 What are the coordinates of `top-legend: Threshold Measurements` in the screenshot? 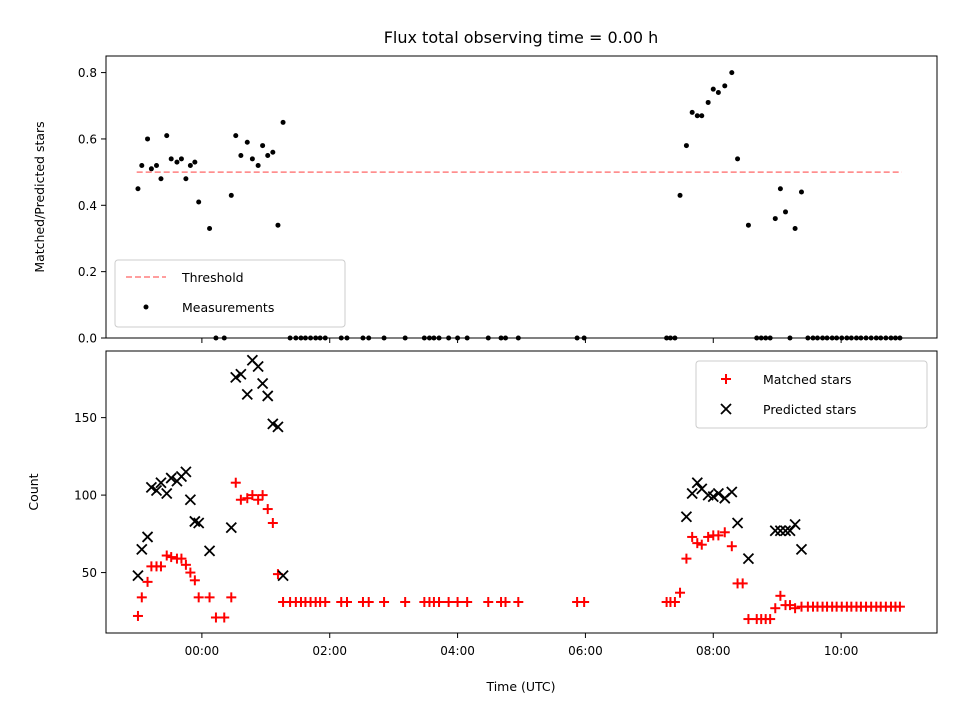 It's located at (230, 293).